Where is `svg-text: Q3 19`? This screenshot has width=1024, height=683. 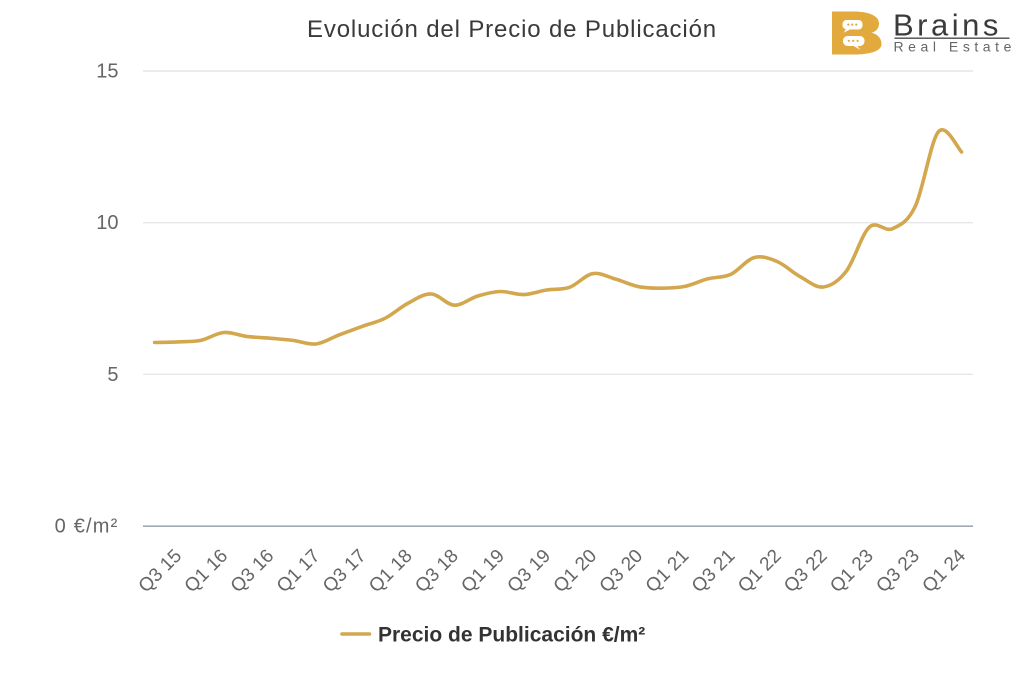
svg-text: Q3 19 is located at coordinates (529, 571).